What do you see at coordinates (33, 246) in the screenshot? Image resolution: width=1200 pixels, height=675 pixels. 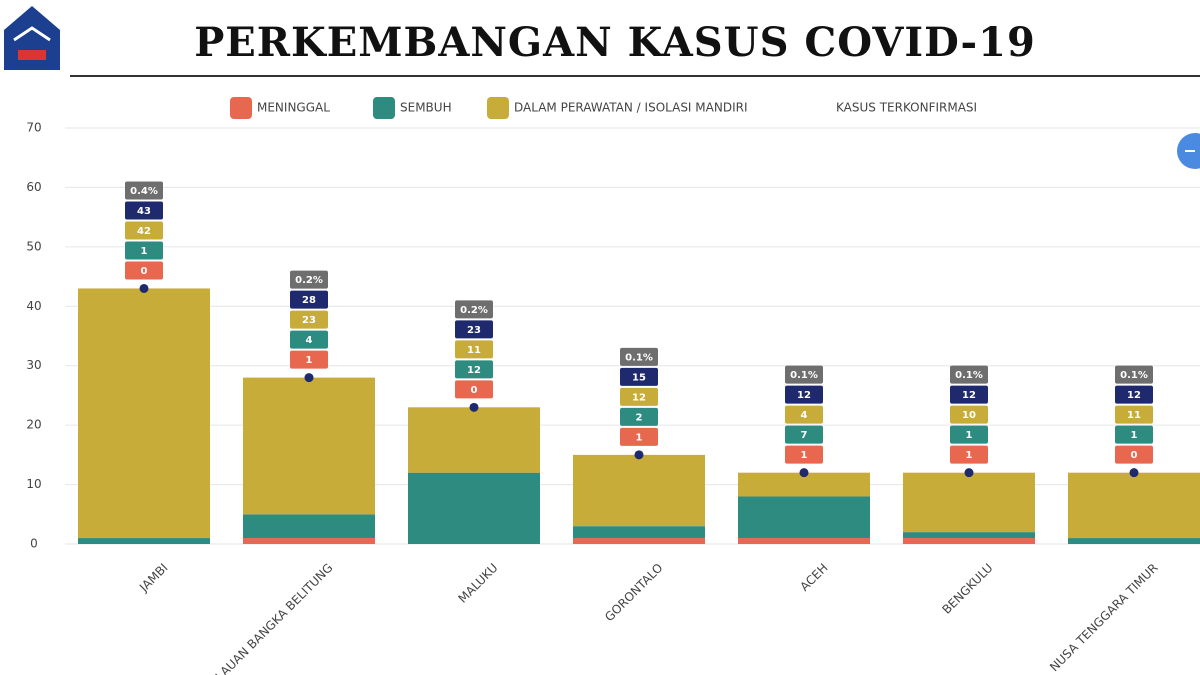 I see `y-tick-label: 50` at bounding box center [33, 246].